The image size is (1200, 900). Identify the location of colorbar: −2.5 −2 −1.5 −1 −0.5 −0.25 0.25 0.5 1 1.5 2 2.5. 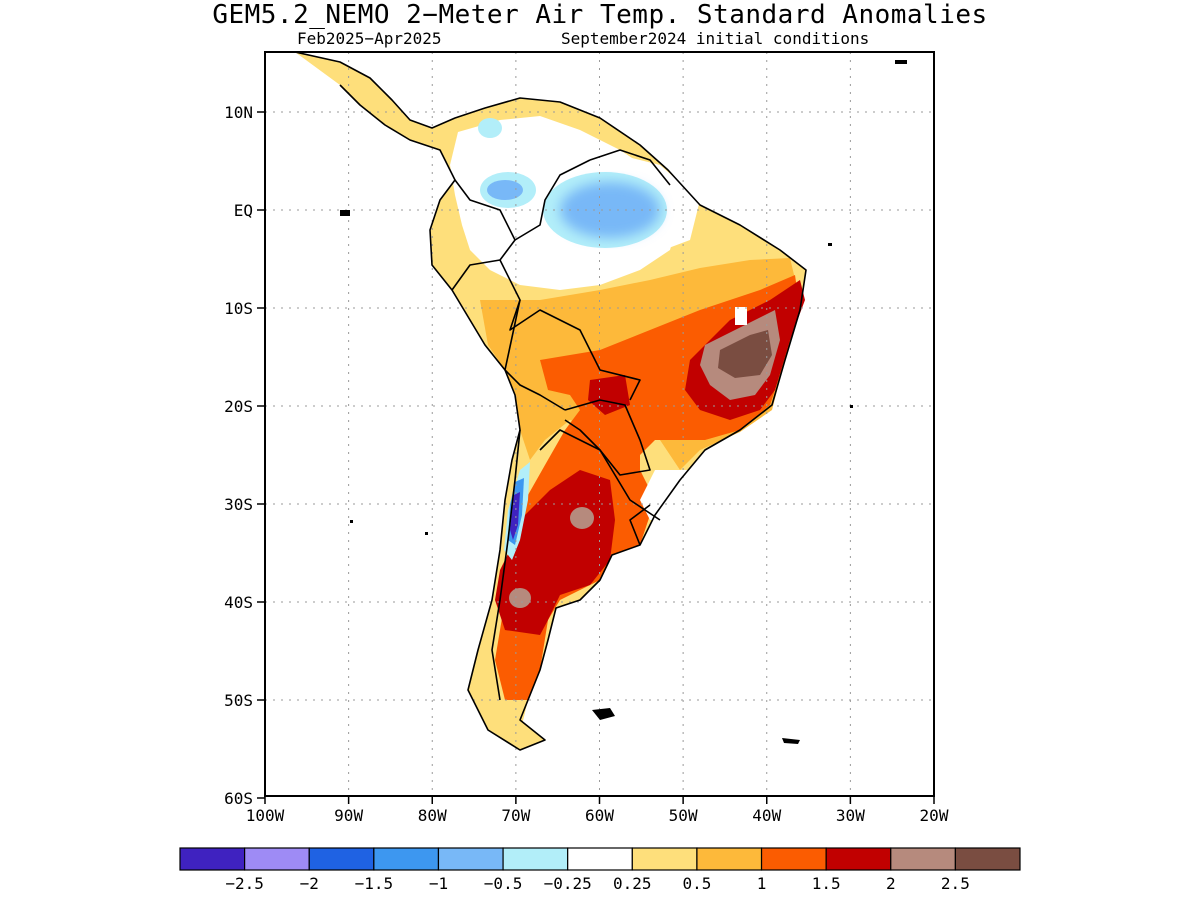
(600, 870).